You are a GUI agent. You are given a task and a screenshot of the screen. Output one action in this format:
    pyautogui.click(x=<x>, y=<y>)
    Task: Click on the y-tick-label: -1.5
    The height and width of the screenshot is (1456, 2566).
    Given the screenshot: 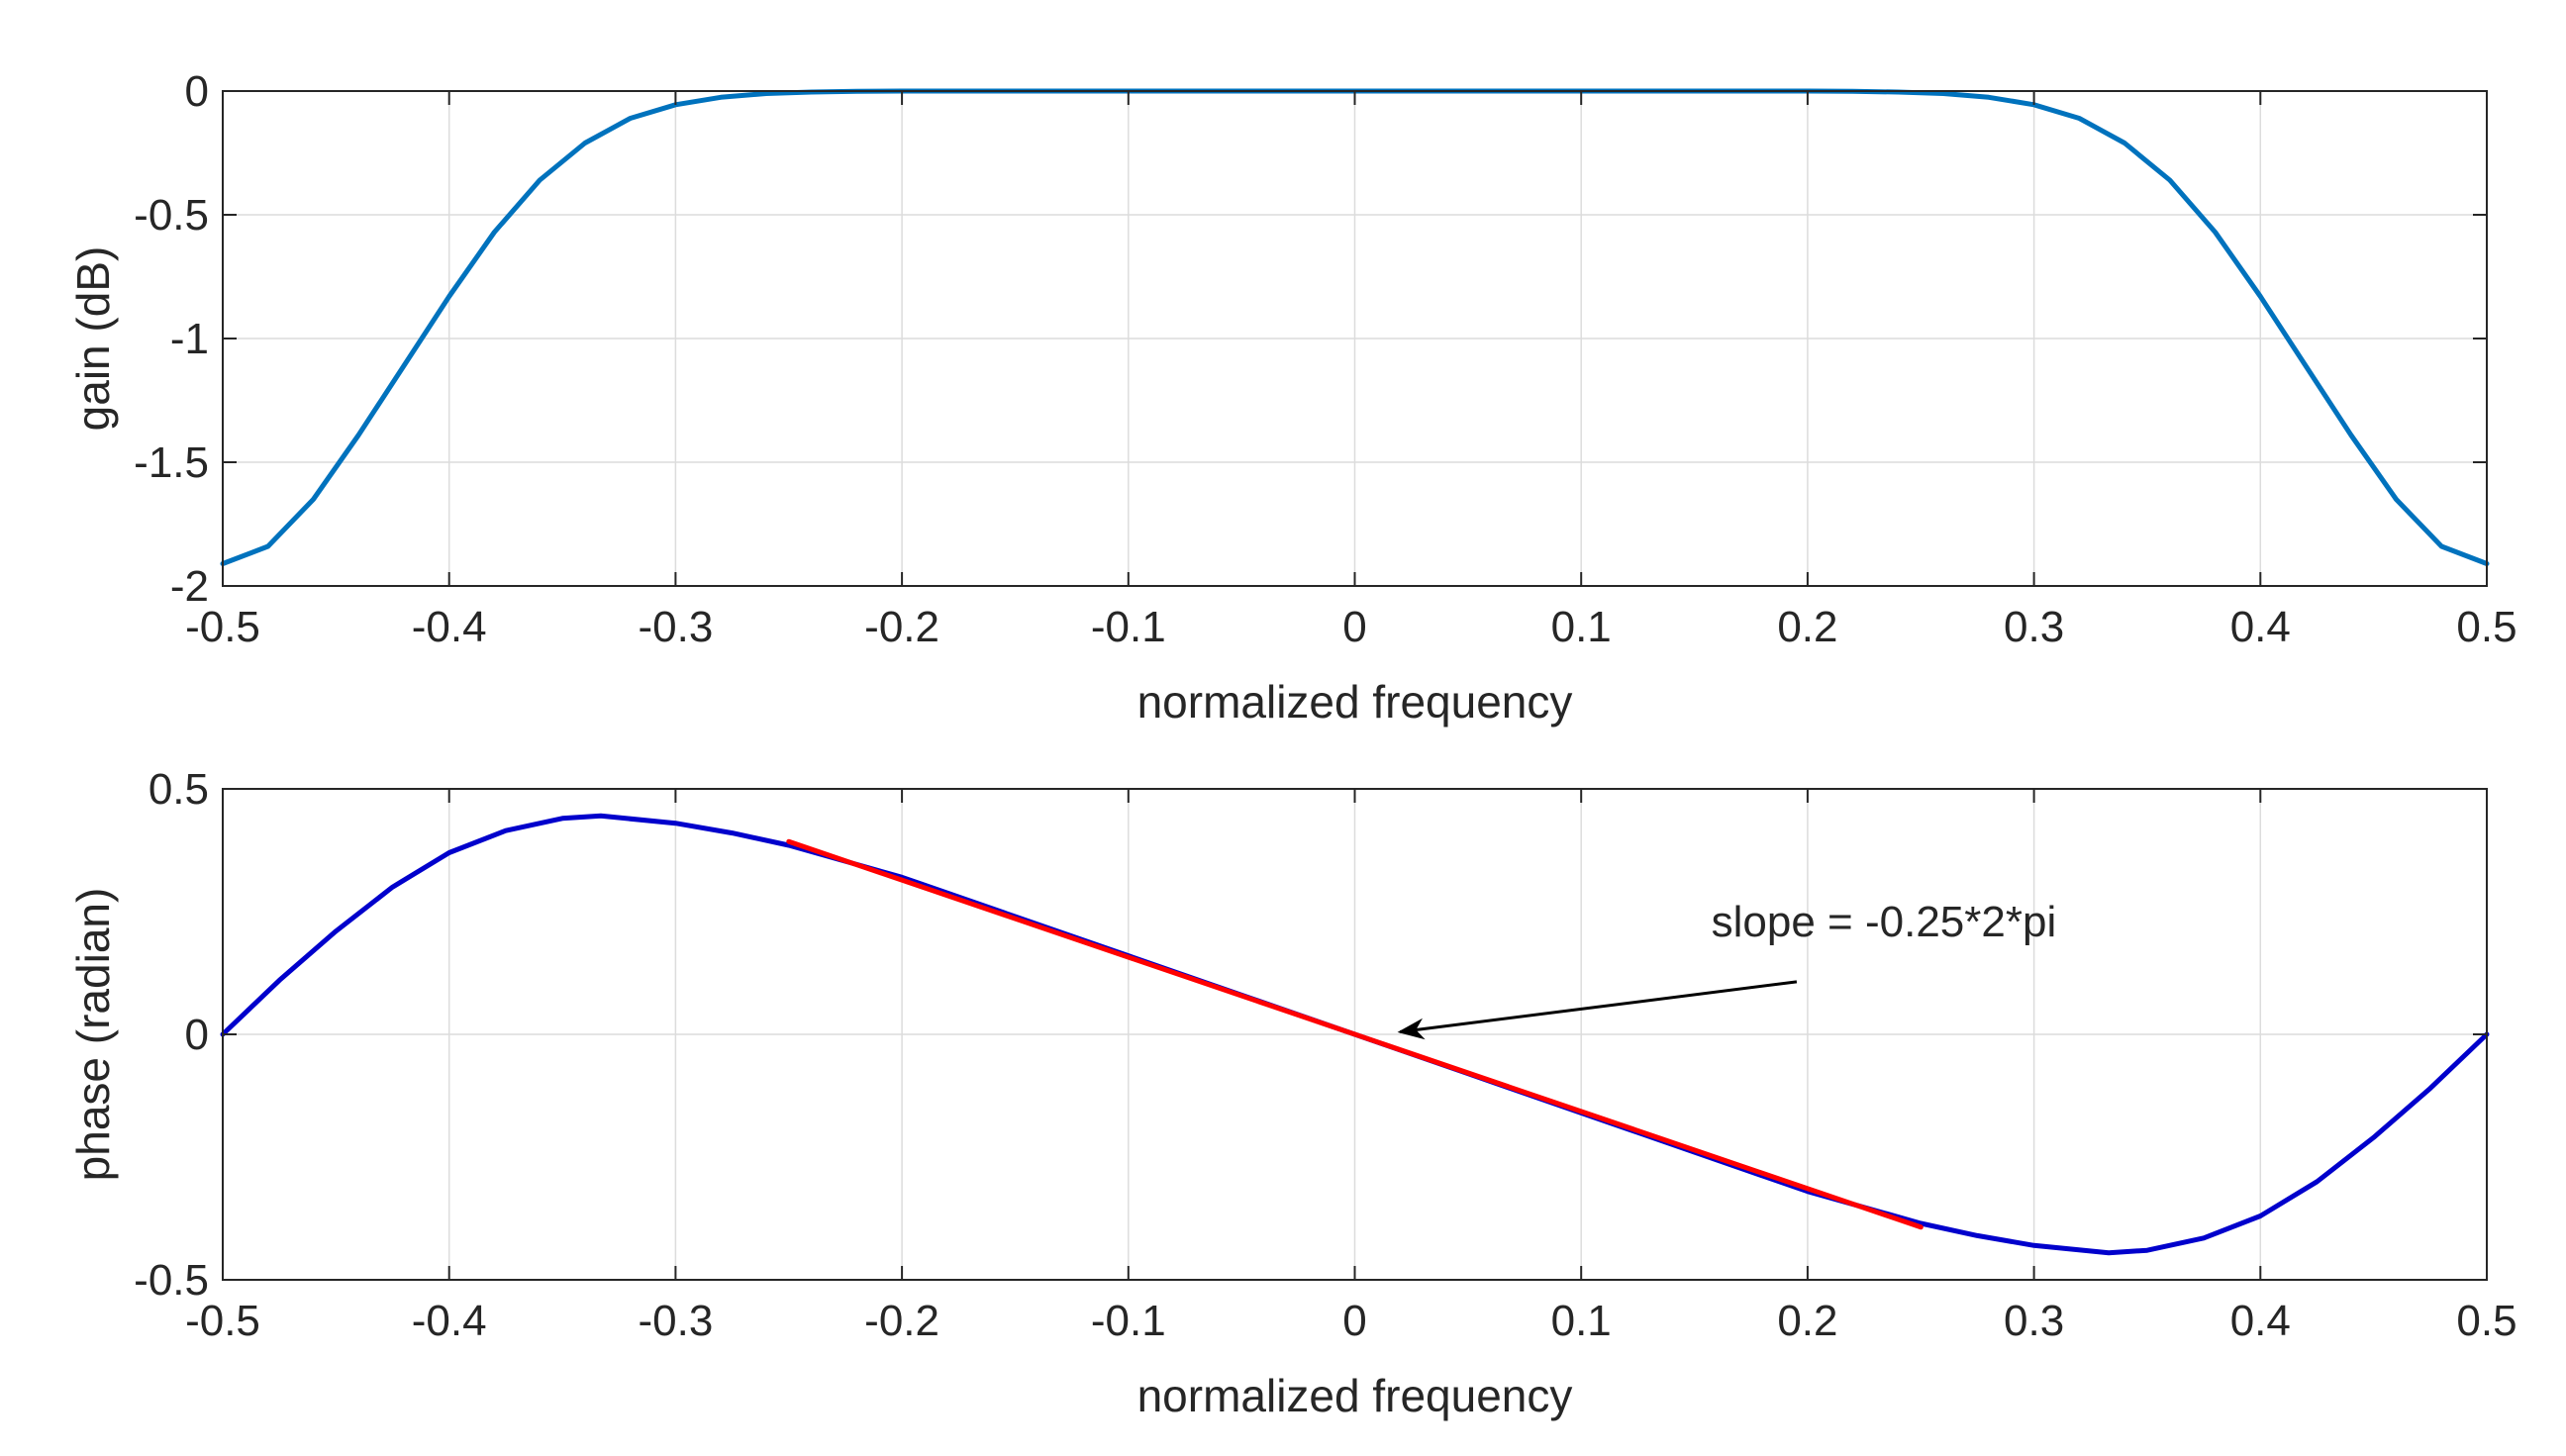 What is the action you would take?
    pyautogui.click(x=171, y=462)
    